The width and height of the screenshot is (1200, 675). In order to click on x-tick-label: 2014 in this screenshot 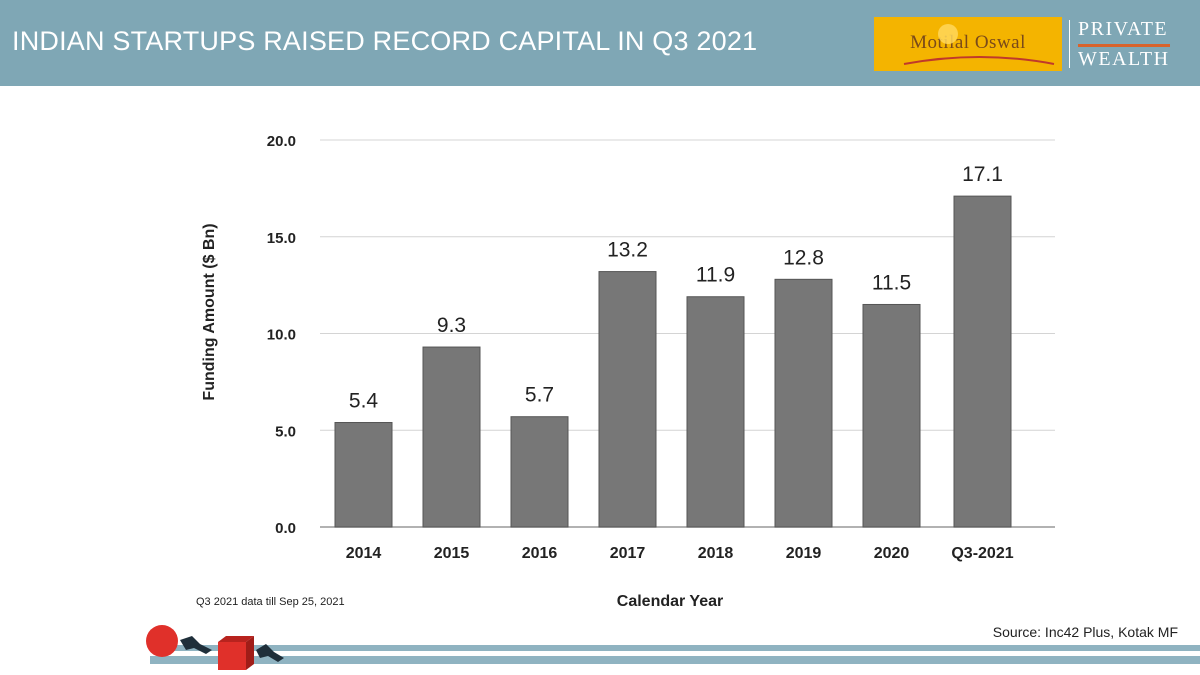, I will do `click(364, 553)`.